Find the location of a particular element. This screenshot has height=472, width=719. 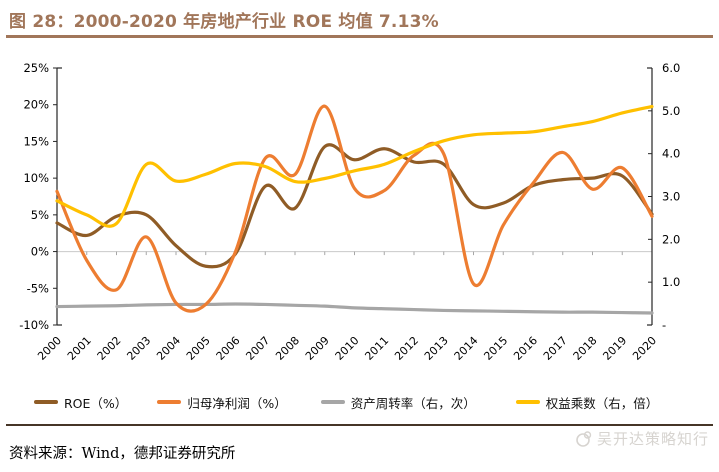

x-axis-year-label: 2012 is located at coordinates (406, 348).